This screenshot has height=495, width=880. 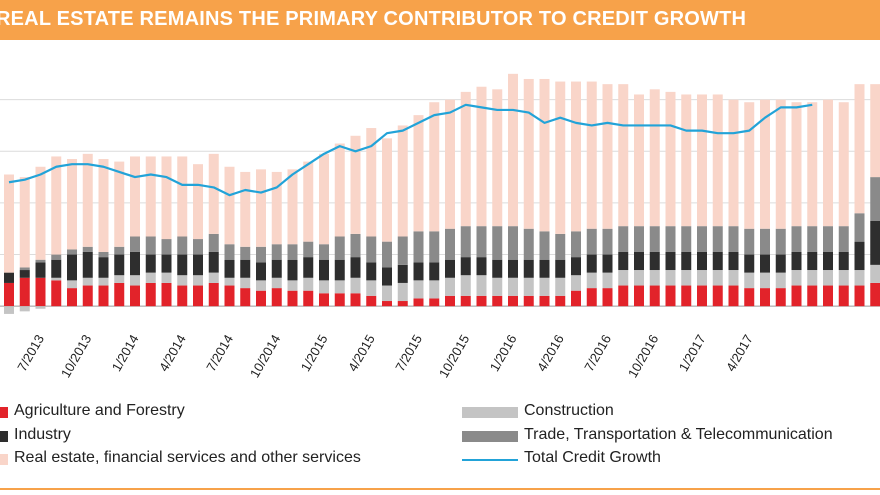 What do you see at coordinates (42, 434) in the screenshot?
I see `legend-label-industry: Industry` at bounding box center [42, 434].